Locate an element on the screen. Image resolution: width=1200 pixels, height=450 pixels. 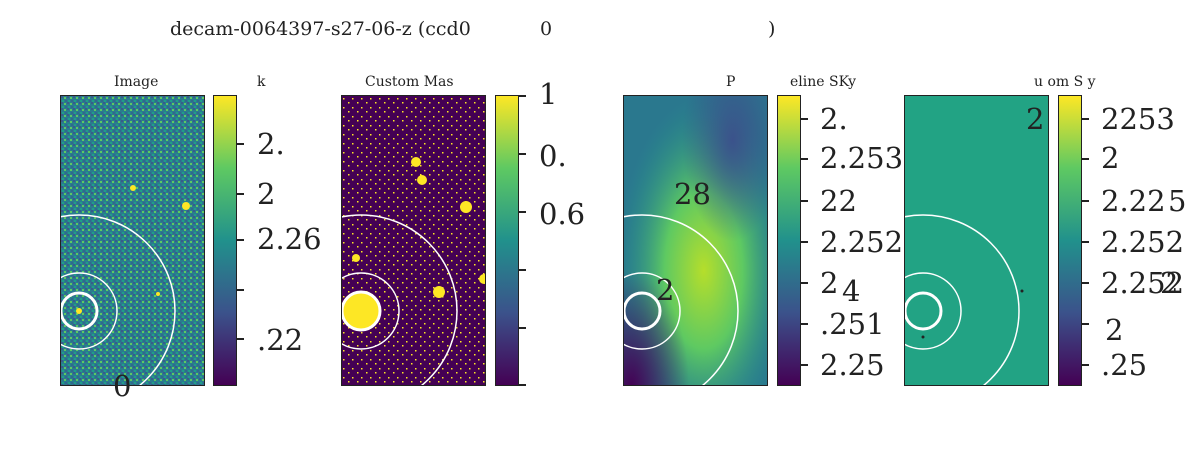
panel-3-annotation: 4 is located at coordinates (851, 291).